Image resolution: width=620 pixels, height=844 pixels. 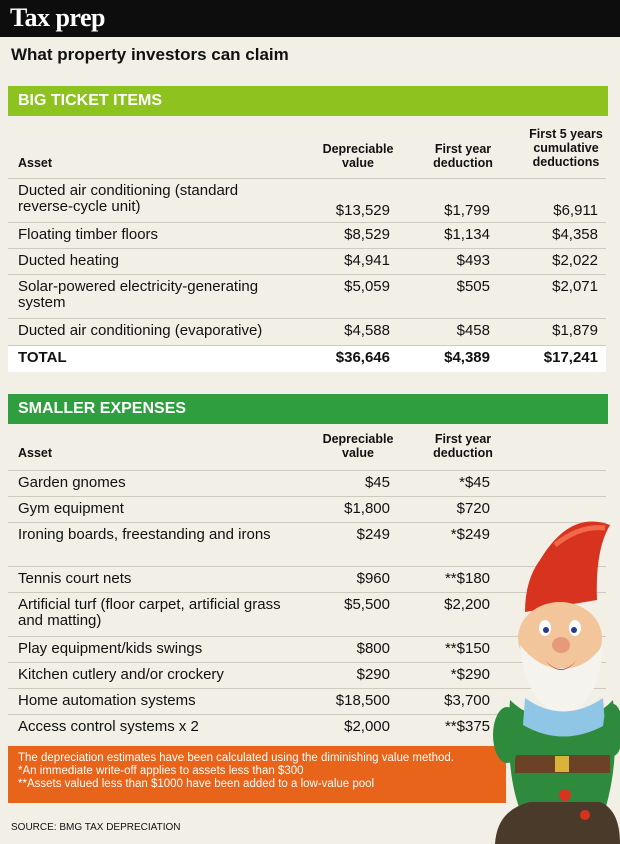 I want to click on five-year-deduction: $2,022, so click(x=575, y=260).